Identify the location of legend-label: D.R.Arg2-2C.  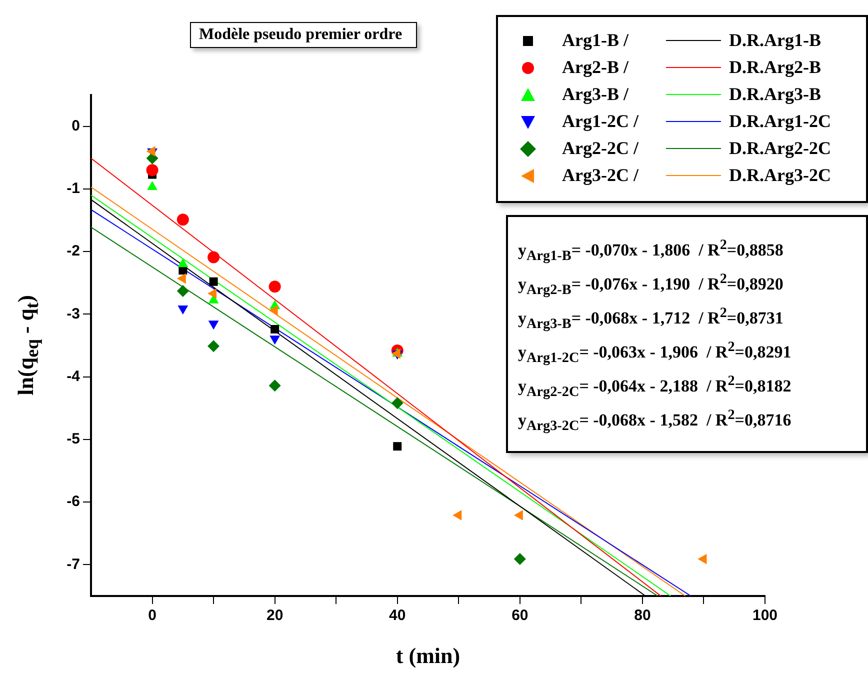
(780, 148).